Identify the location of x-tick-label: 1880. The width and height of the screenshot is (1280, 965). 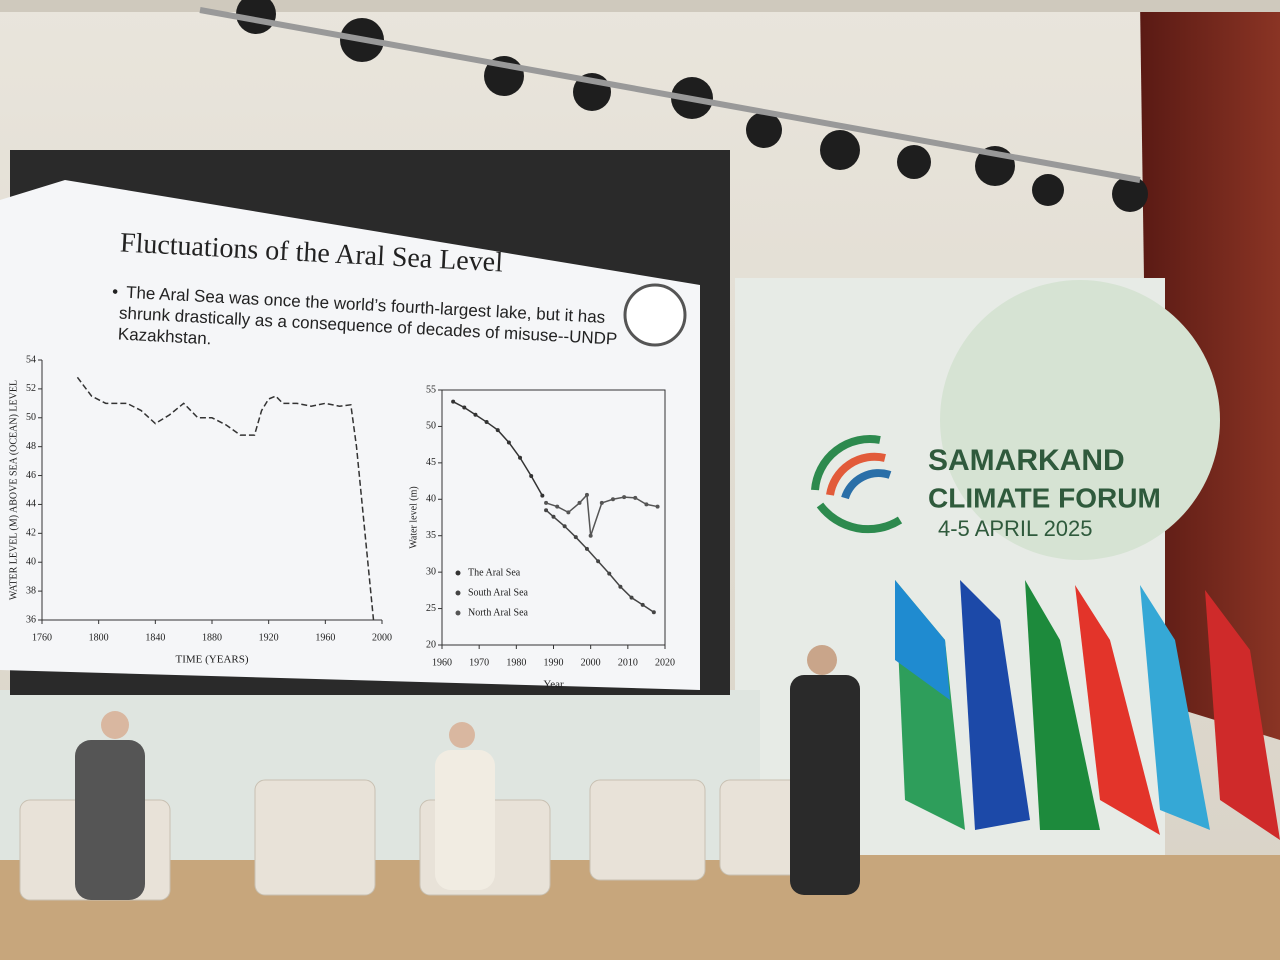
(212, 637).